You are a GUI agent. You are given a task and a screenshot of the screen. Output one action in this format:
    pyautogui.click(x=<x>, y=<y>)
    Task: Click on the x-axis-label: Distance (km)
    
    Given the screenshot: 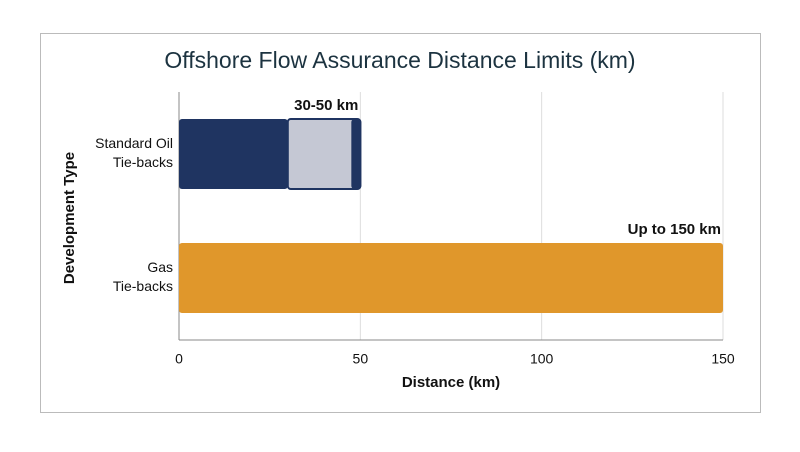 What is the action you would take?
    pyautogui.click(x=451, y=382)
    